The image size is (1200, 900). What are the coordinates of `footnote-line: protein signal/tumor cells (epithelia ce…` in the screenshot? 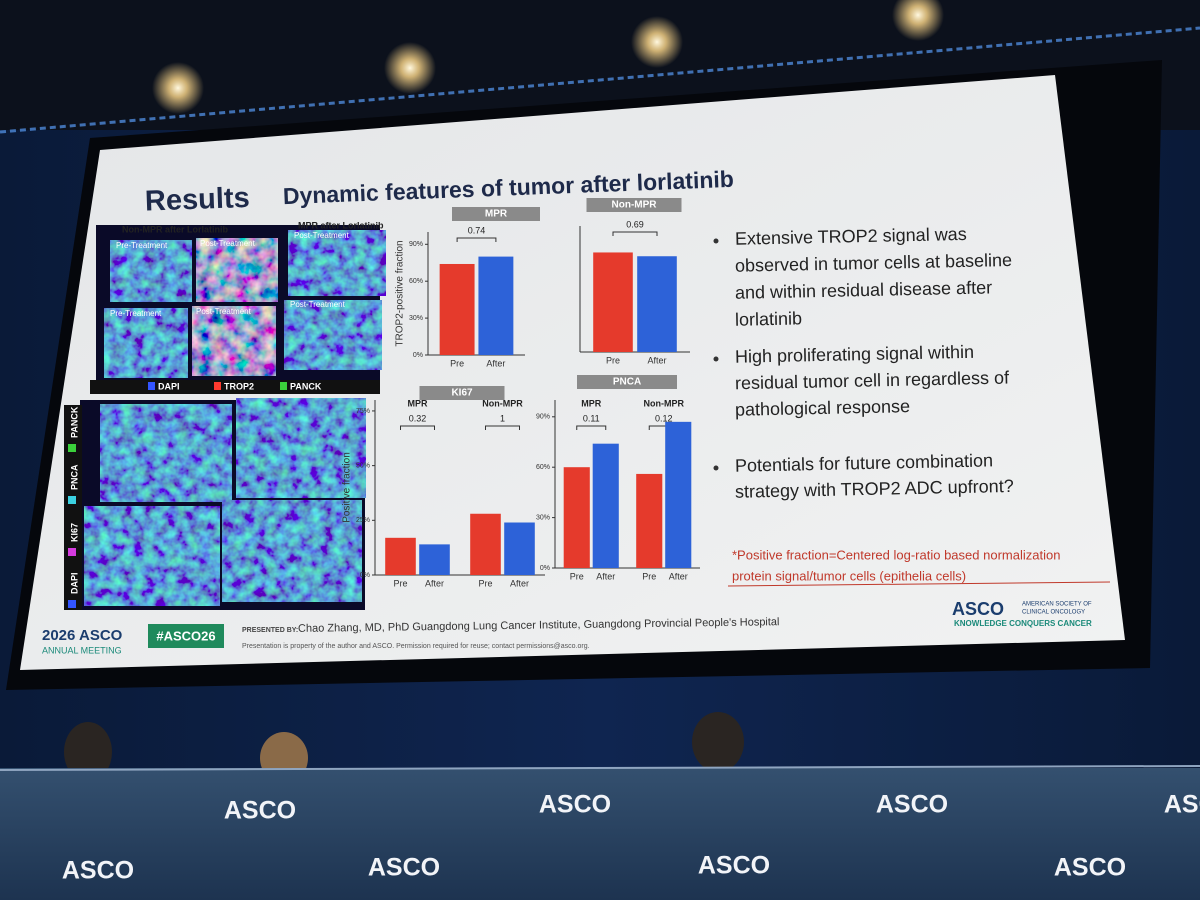 It's located at (849, 575).